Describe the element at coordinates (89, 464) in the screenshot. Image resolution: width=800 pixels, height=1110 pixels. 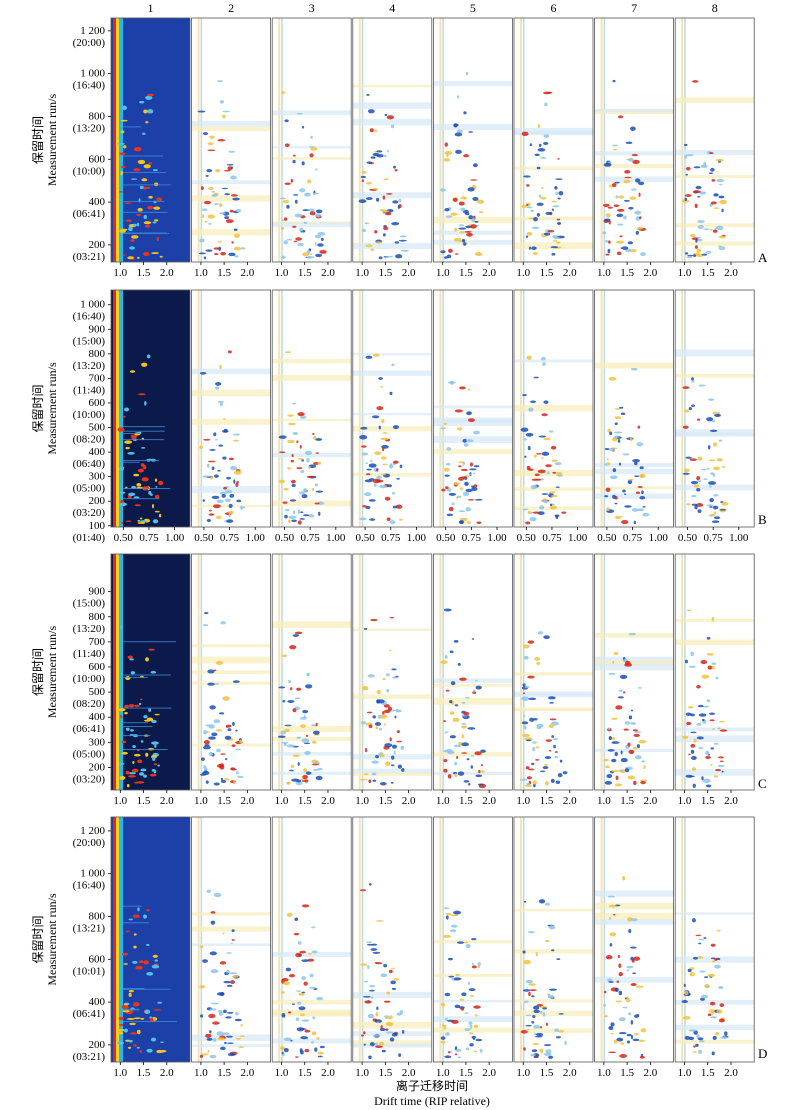
I see `y-tick-time-label: (06:40)` at that location.